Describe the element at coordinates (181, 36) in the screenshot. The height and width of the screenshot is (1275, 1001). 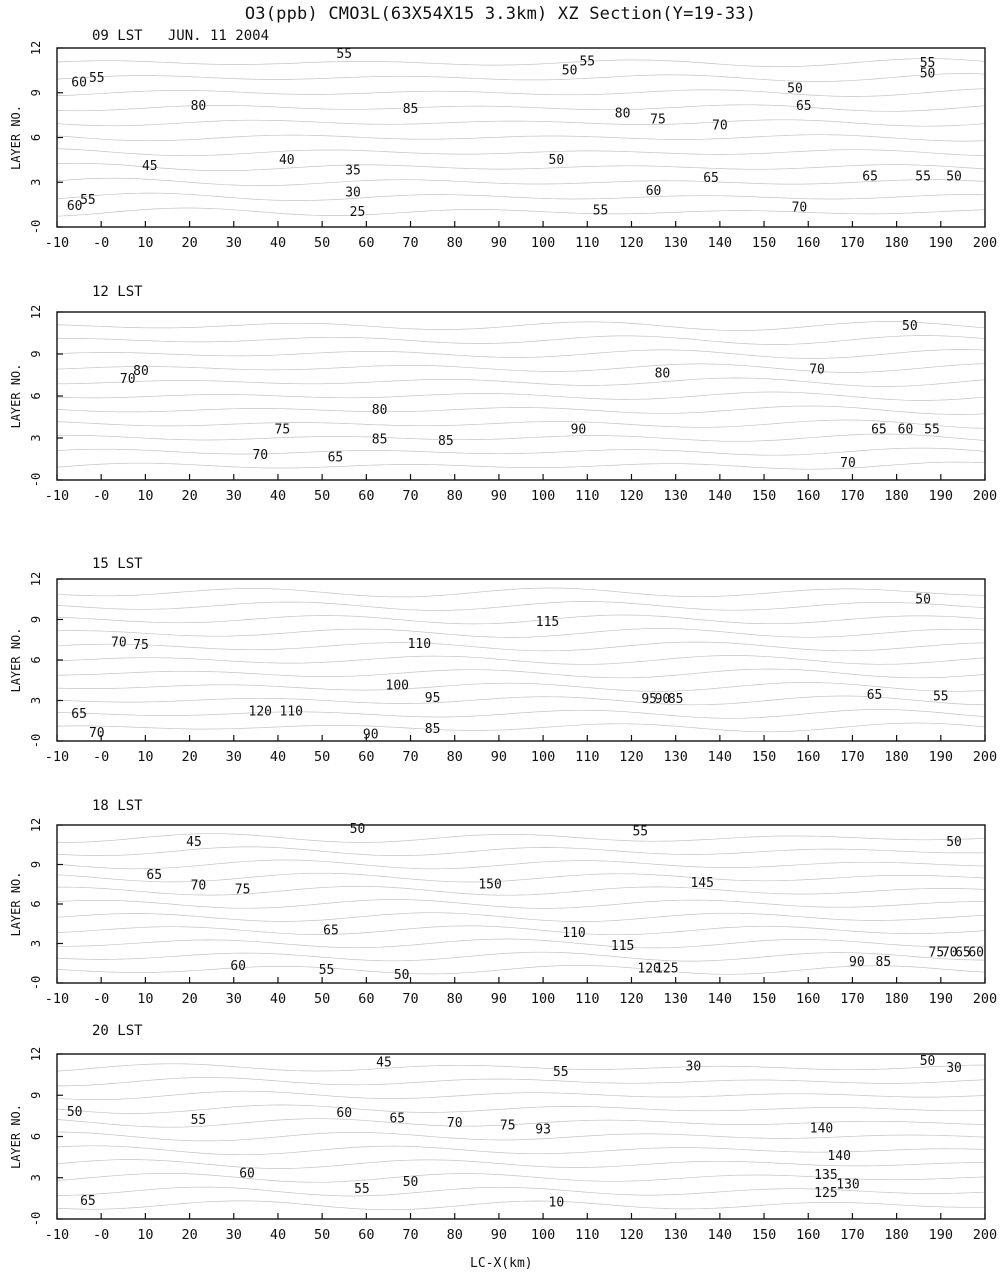
I see `panel-title: 09 LST JUN. 11 2004` at that location.